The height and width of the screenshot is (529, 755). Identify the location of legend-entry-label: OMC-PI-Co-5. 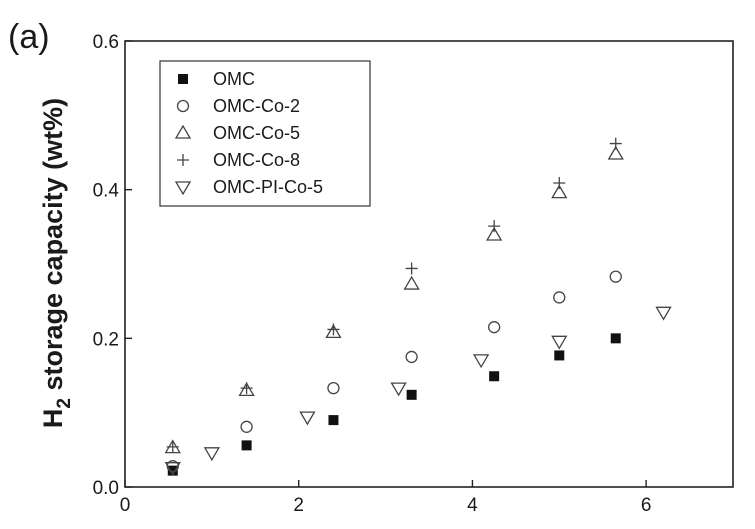
(268, 187).